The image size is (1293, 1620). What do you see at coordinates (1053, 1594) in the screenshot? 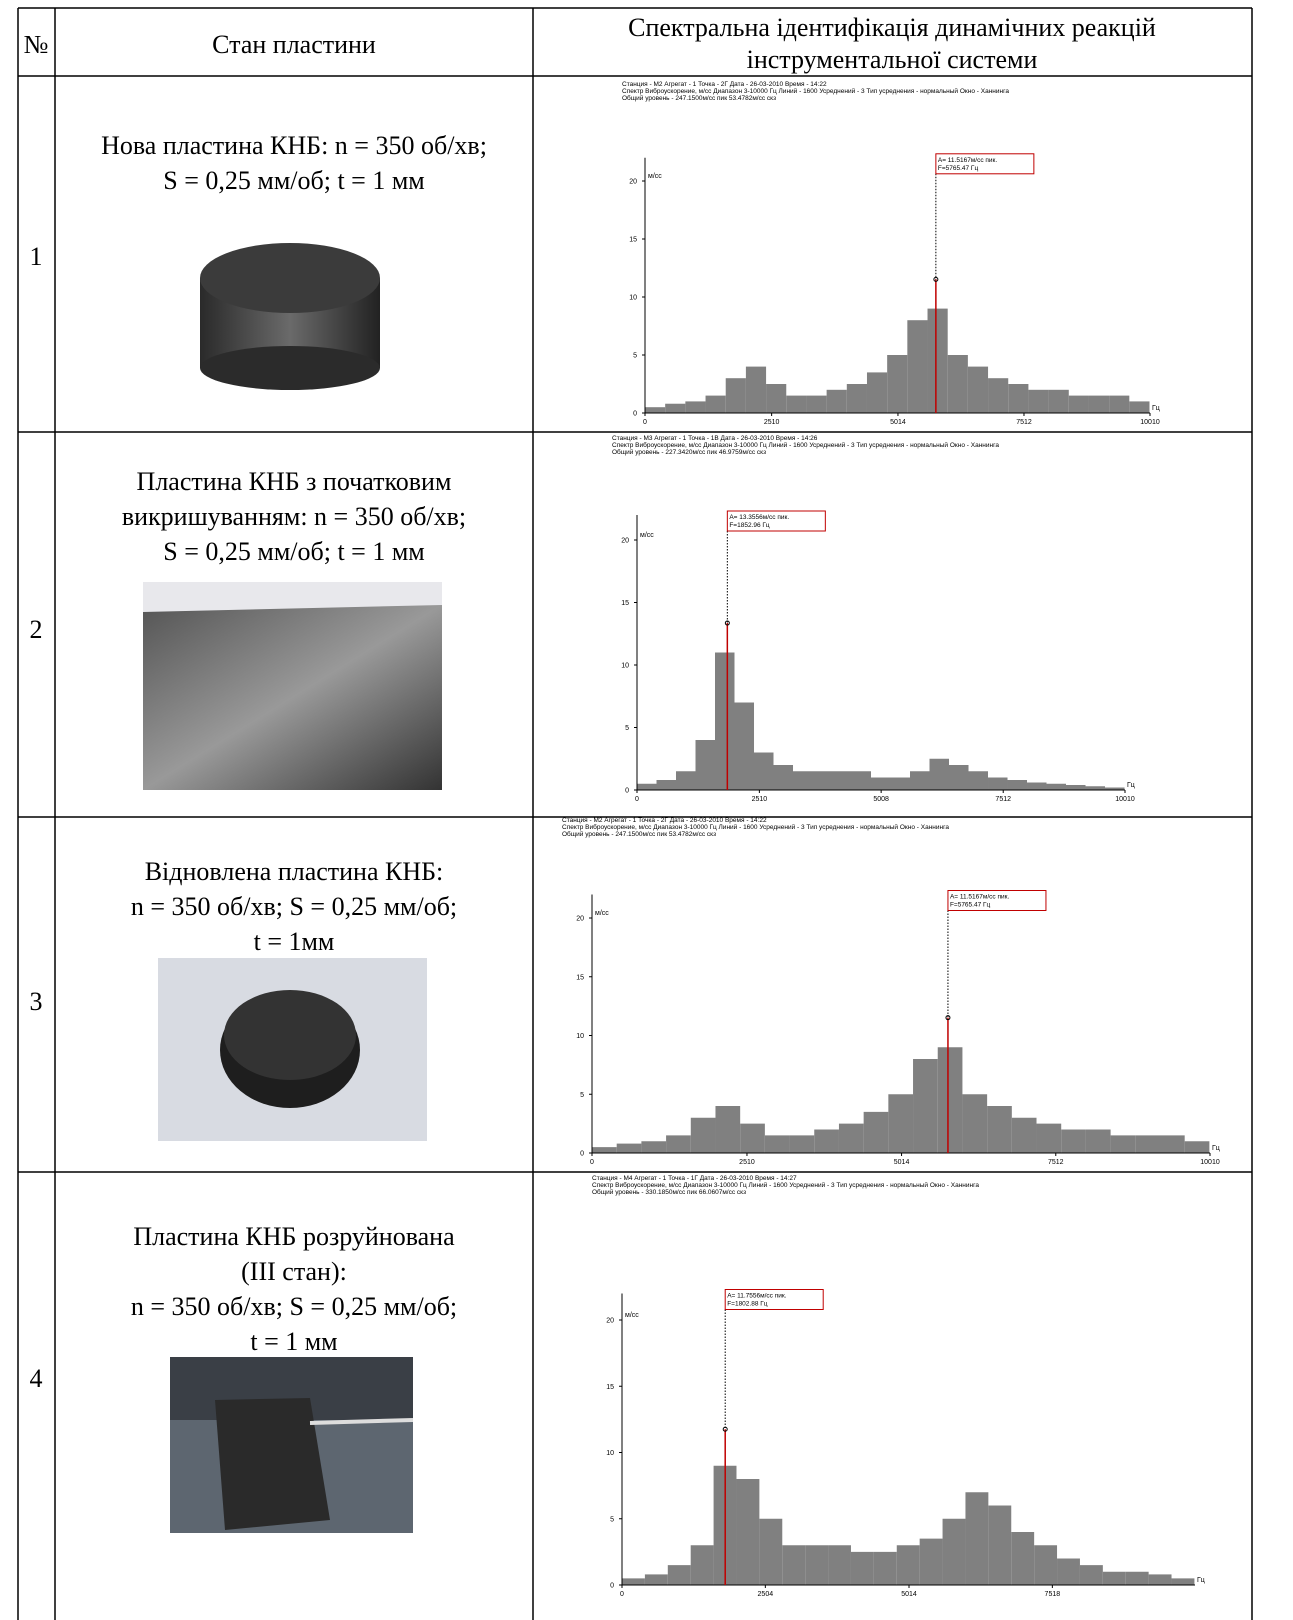
I see `x-tick-label: 7518` at bounding box center [1053, 1594].